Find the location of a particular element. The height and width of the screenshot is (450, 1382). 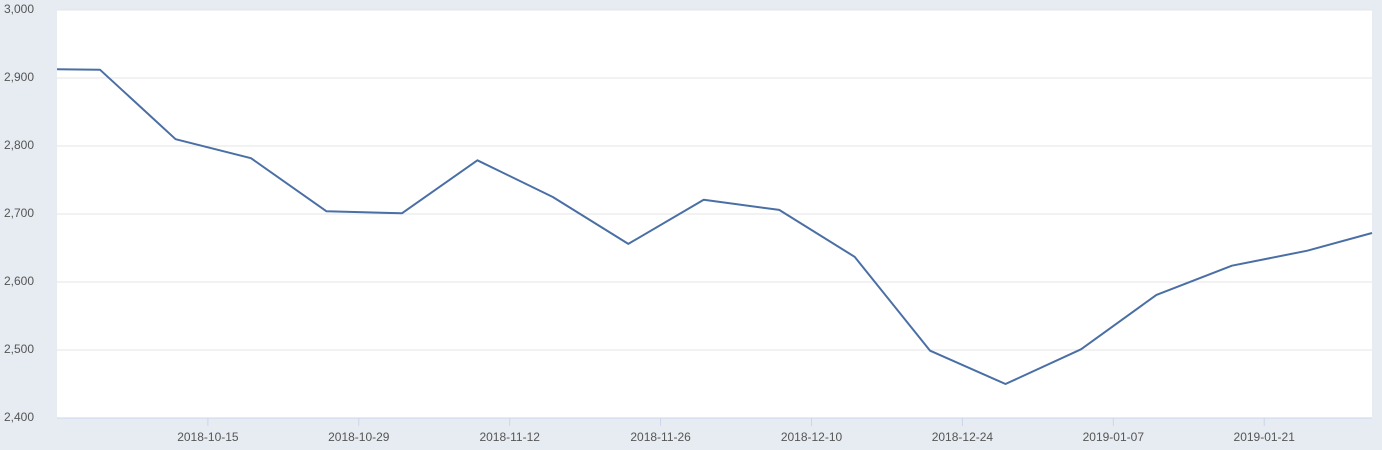

x-tick-label: 2018-11-26 is located at coordinates (660, 437).